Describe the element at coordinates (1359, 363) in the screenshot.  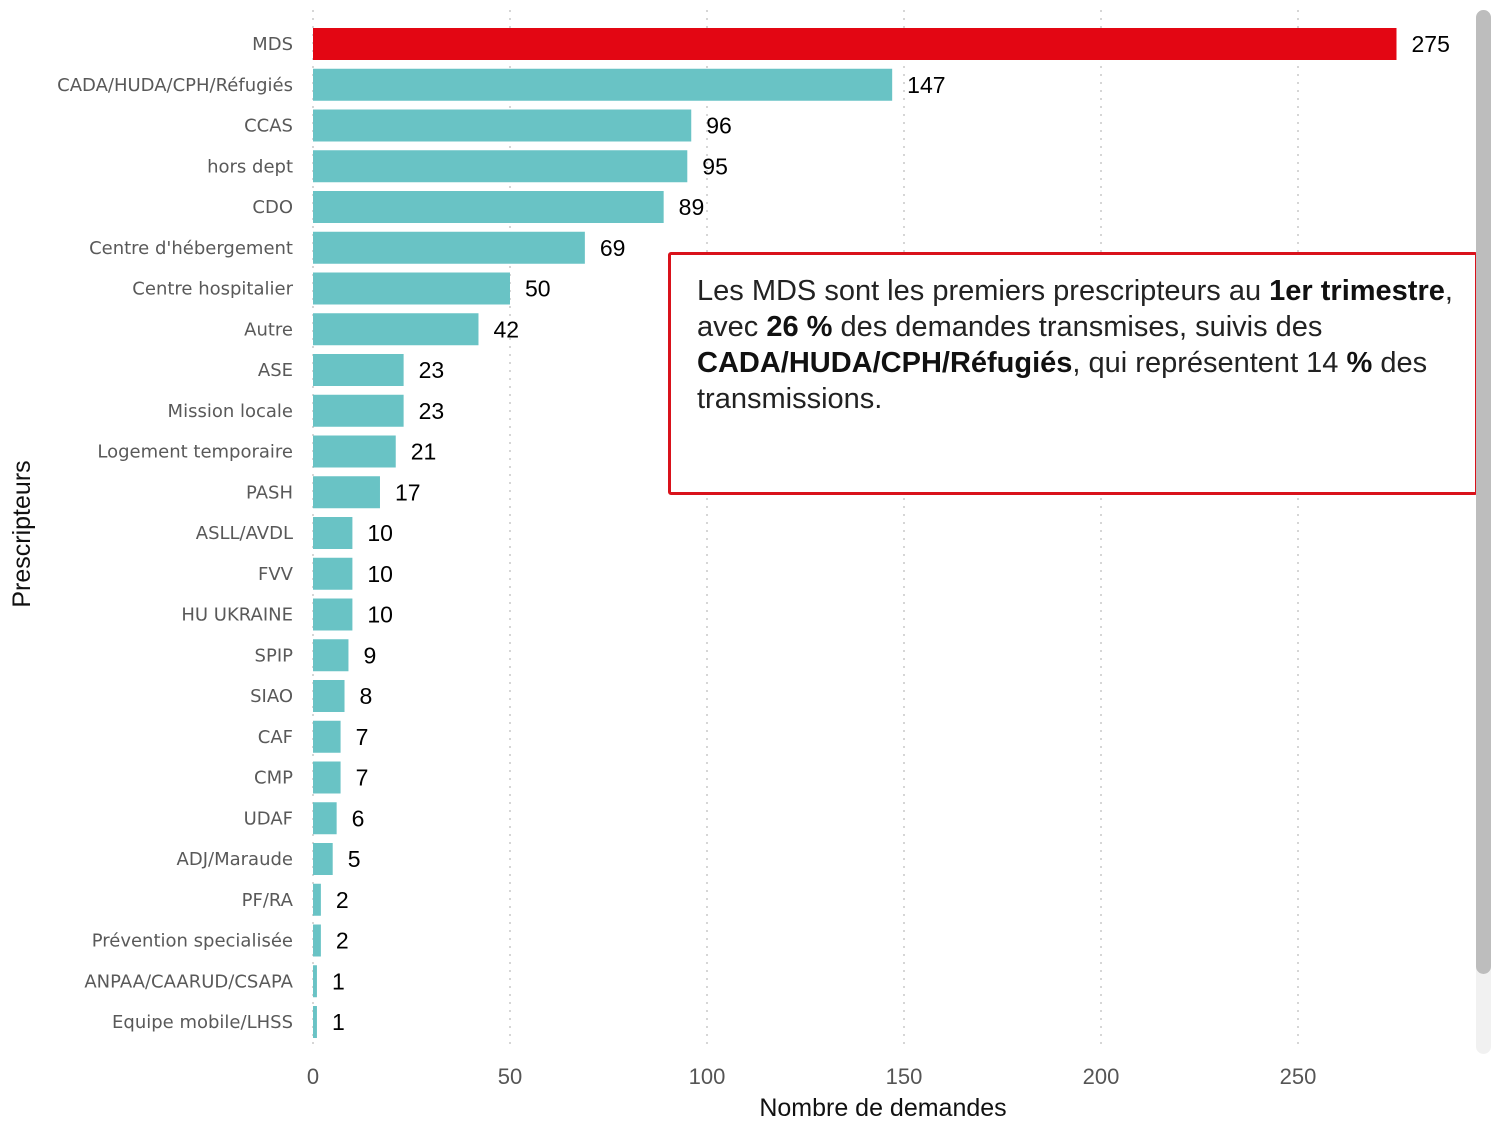
I see `annotation-text-part: %` at that location.